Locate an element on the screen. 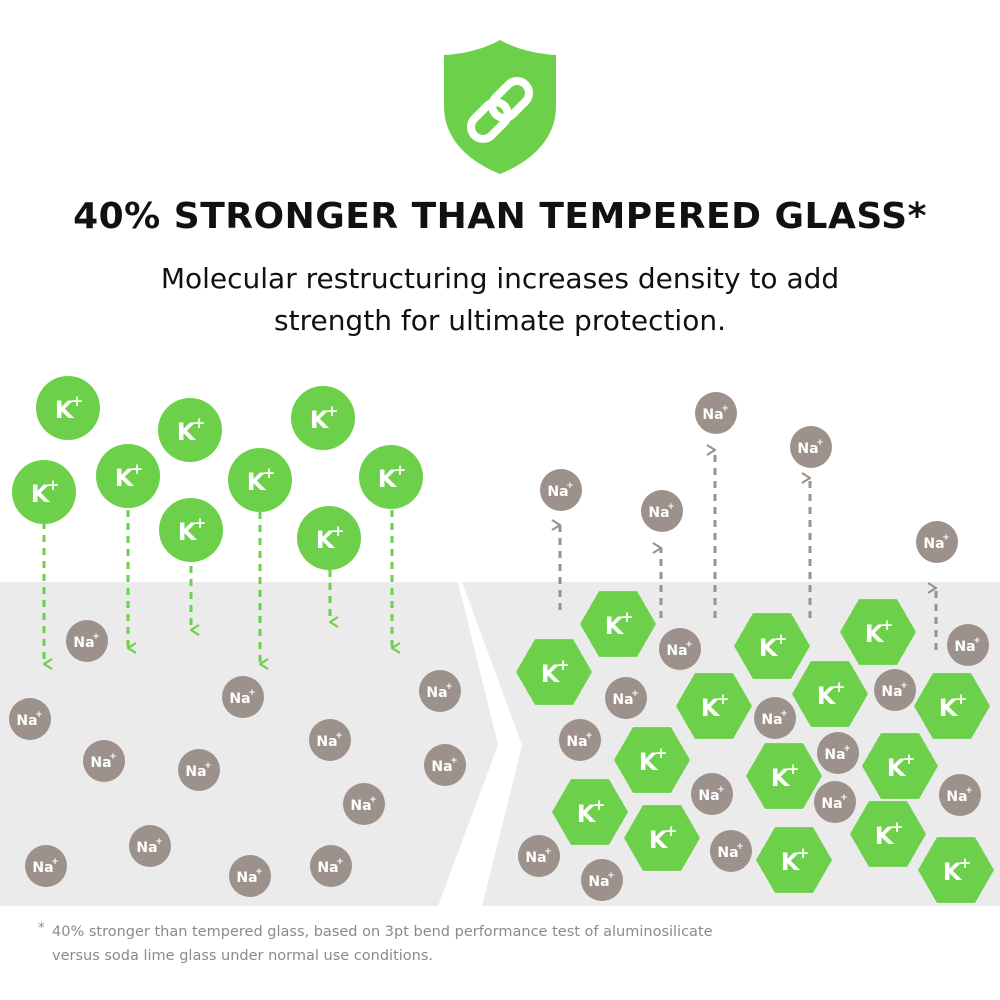 The height and width of the screenshot is (1000, 1000). shield-link-icon is located at coordinates (500, 107).